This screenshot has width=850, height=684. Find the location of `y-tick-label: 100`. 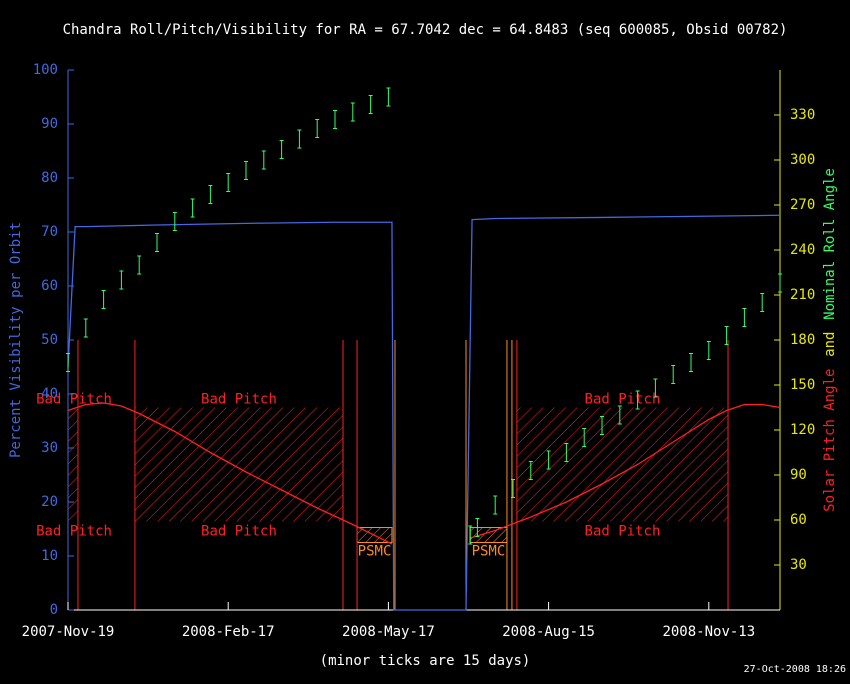

y-tick-label: 100 is located at coordinates (45, 70).